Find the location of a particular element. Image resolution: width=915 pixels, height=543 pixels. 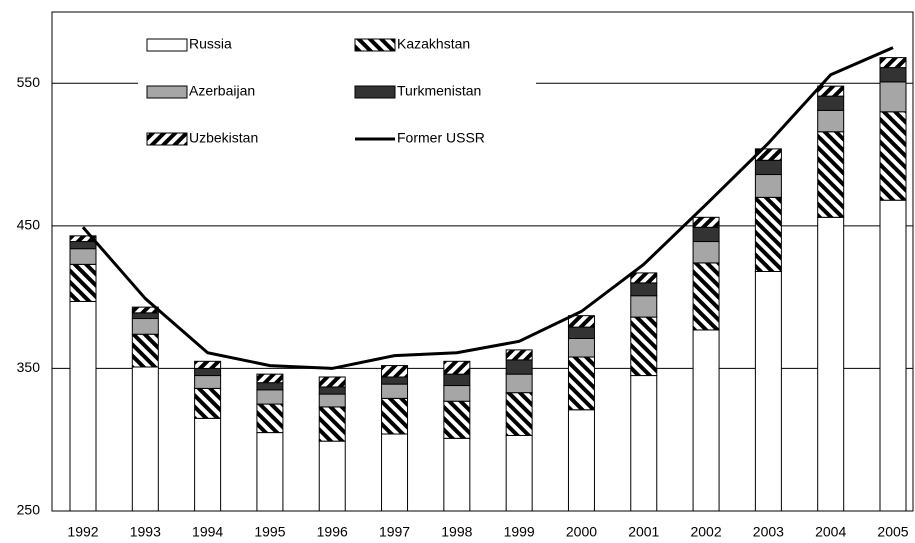

x-tick-label: 1993 is located at coordinates (145, 532).